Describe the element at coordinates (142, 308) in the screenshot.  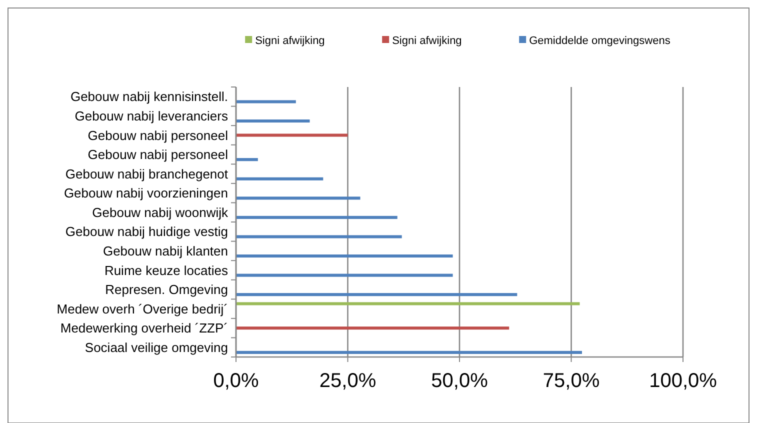
I see `y-tick-label: Medew overh ´Overige bedrij´` at that location.